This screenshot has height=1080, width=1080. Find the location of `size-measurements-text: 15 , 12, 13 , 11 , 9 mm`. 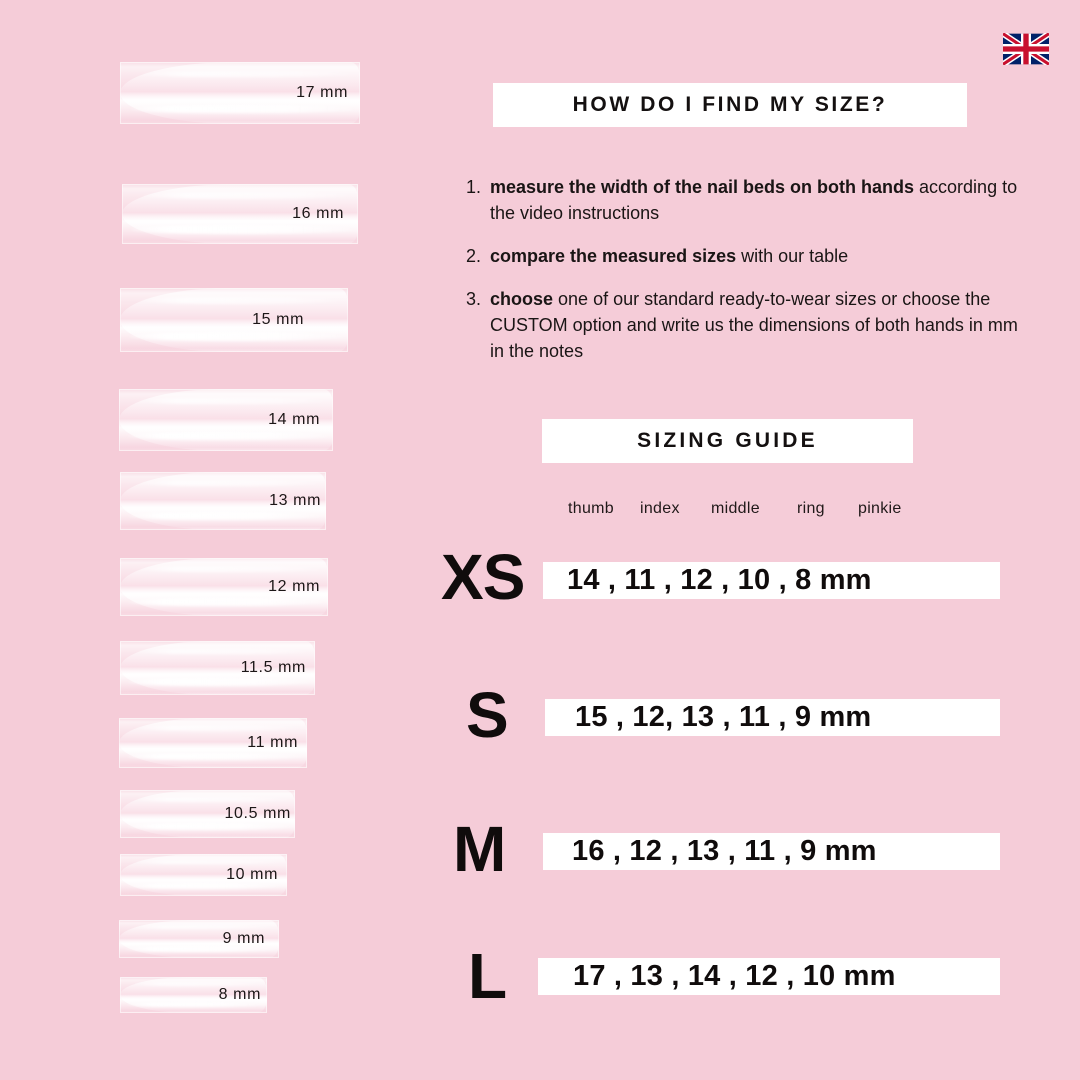

size-measurements-text: 15 , 12, 13 , 11 , 9 mm is located at coordinates (723, 717).